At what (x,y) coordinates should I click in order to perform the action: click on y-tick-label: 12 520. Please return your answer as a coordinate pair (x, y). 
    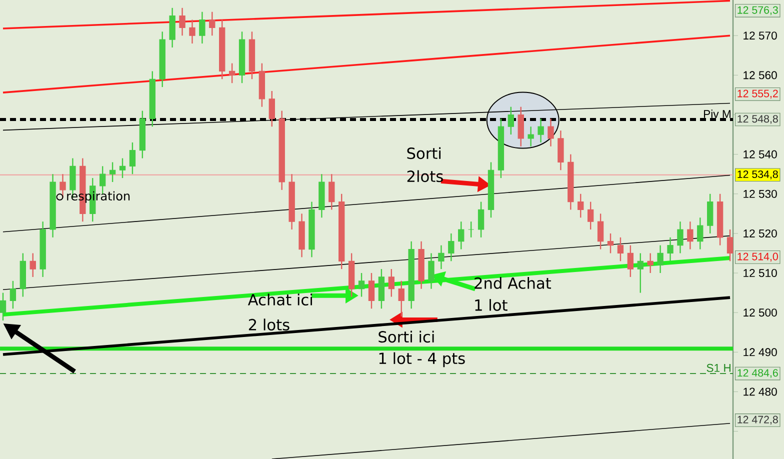
    Looking at the image, I should click on (760, 233).